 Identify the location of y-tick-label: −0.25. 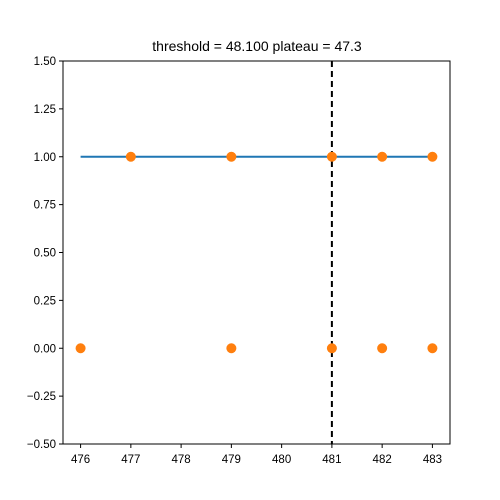
(41, 397).